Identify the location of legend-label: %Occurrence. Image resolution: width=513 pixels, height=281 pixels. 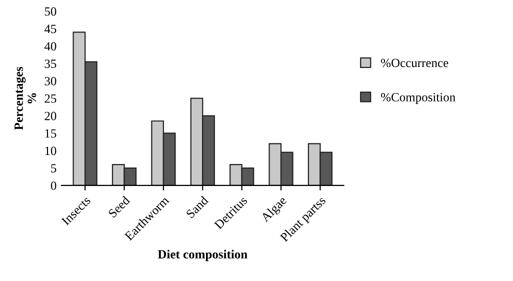
(414, 63).